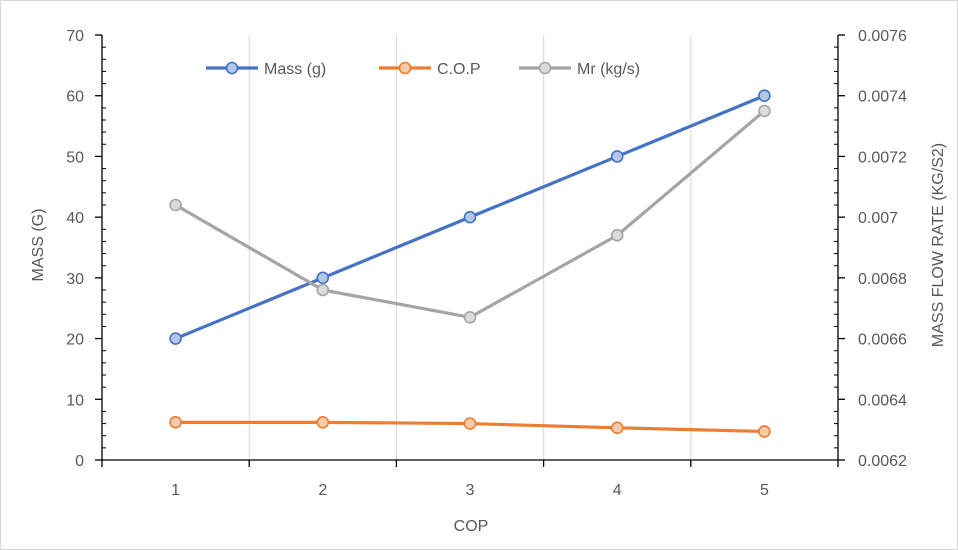 The width and height of the screenshot is (958, 550). What do you see at coordinates (75, 36) in the screenshot?
I see `y-tick-label: 70` at bounding box center [75, 36].